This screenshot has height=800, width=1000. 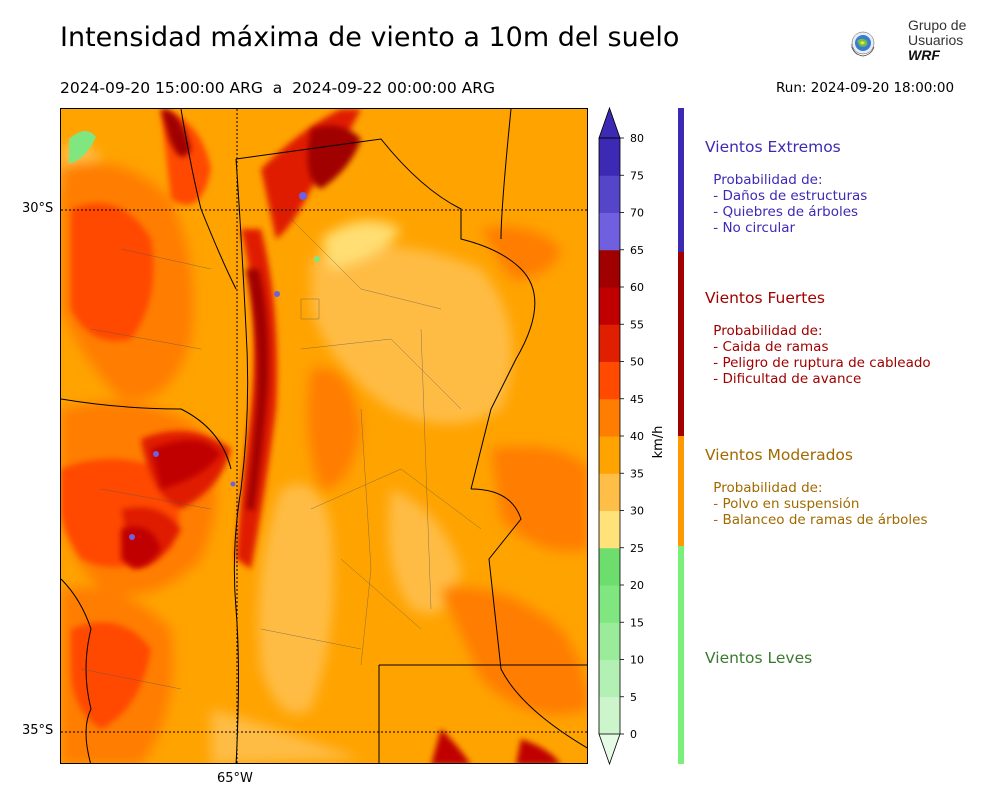 What do you see at coordinates (765, 298) in the screenshot?
I see `legend-title: Vientos Fuertes` at bounding box center [765, 298].